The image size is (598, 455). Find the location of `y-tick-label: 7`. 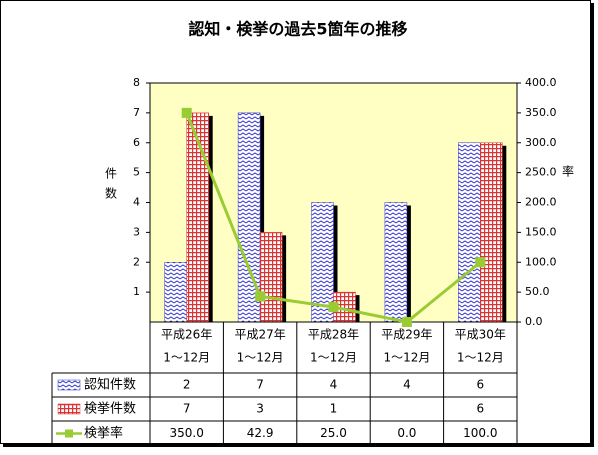

y-tick-label: 7 is located at coordinates (136, 112).